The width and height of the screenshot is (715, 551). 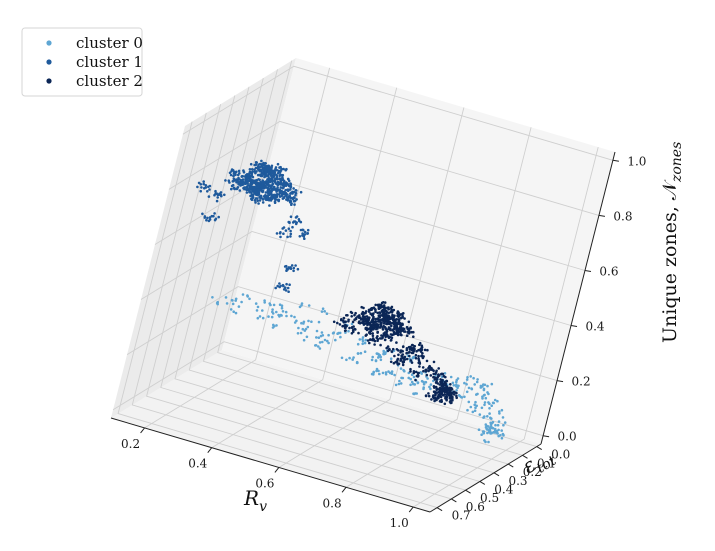 I want to click on x-tick-label: 0.8, so click(x=332, y=503).